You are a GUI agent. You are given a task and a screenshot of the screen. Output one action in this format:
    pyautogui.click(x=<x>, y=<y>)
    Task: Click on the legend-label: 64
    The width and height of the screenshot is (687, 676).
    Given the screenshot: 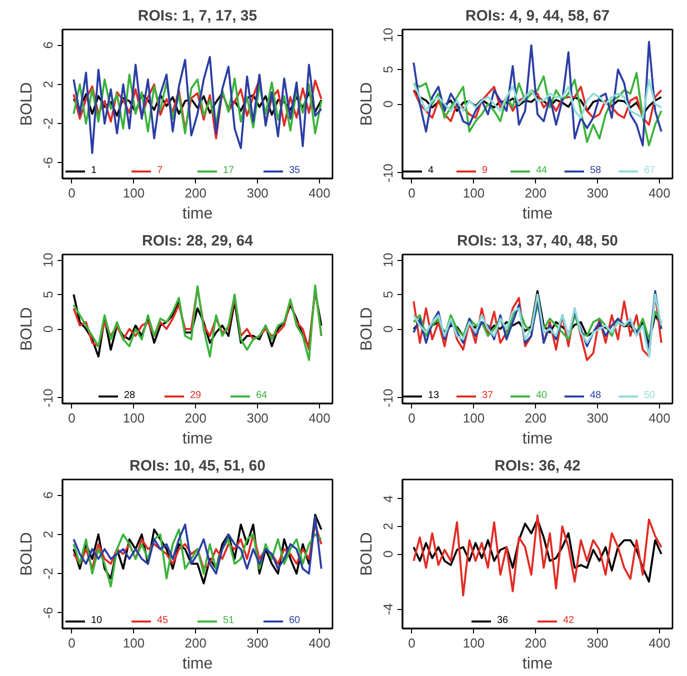 What is the action you would take?
    pyautogui.click(x=262, y=395)
    